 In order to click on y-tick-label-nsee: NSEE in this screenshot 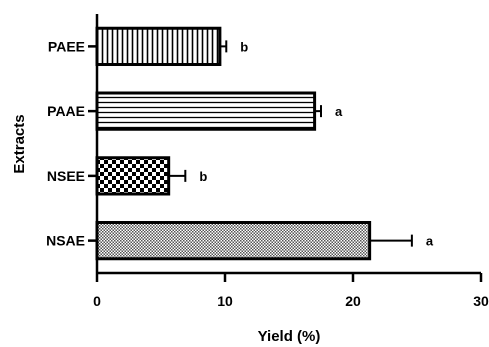, I will do `click(66, 176)`.